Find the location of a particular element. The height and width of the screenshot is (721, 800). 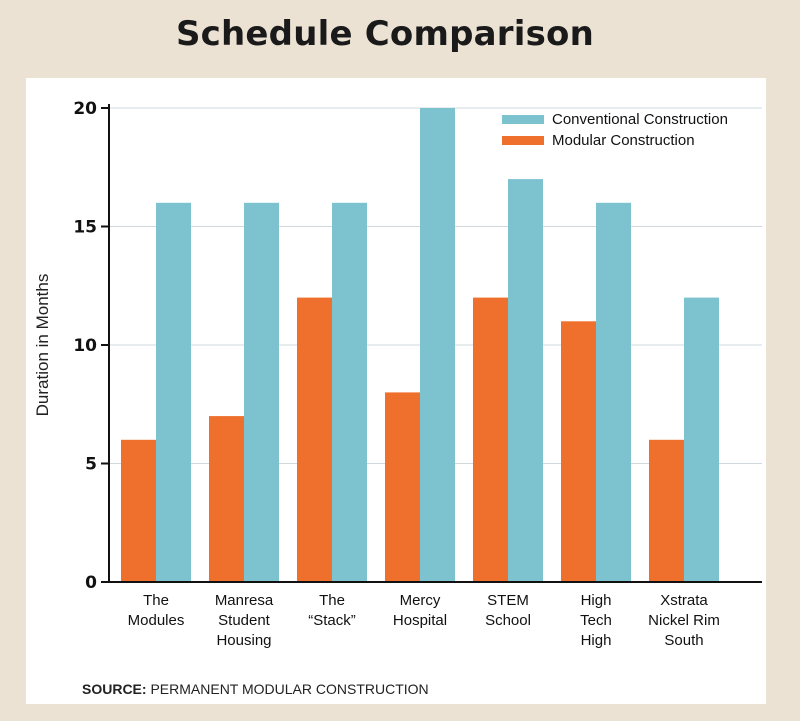

x-tick-label: South is located at coordinates (683, 640).